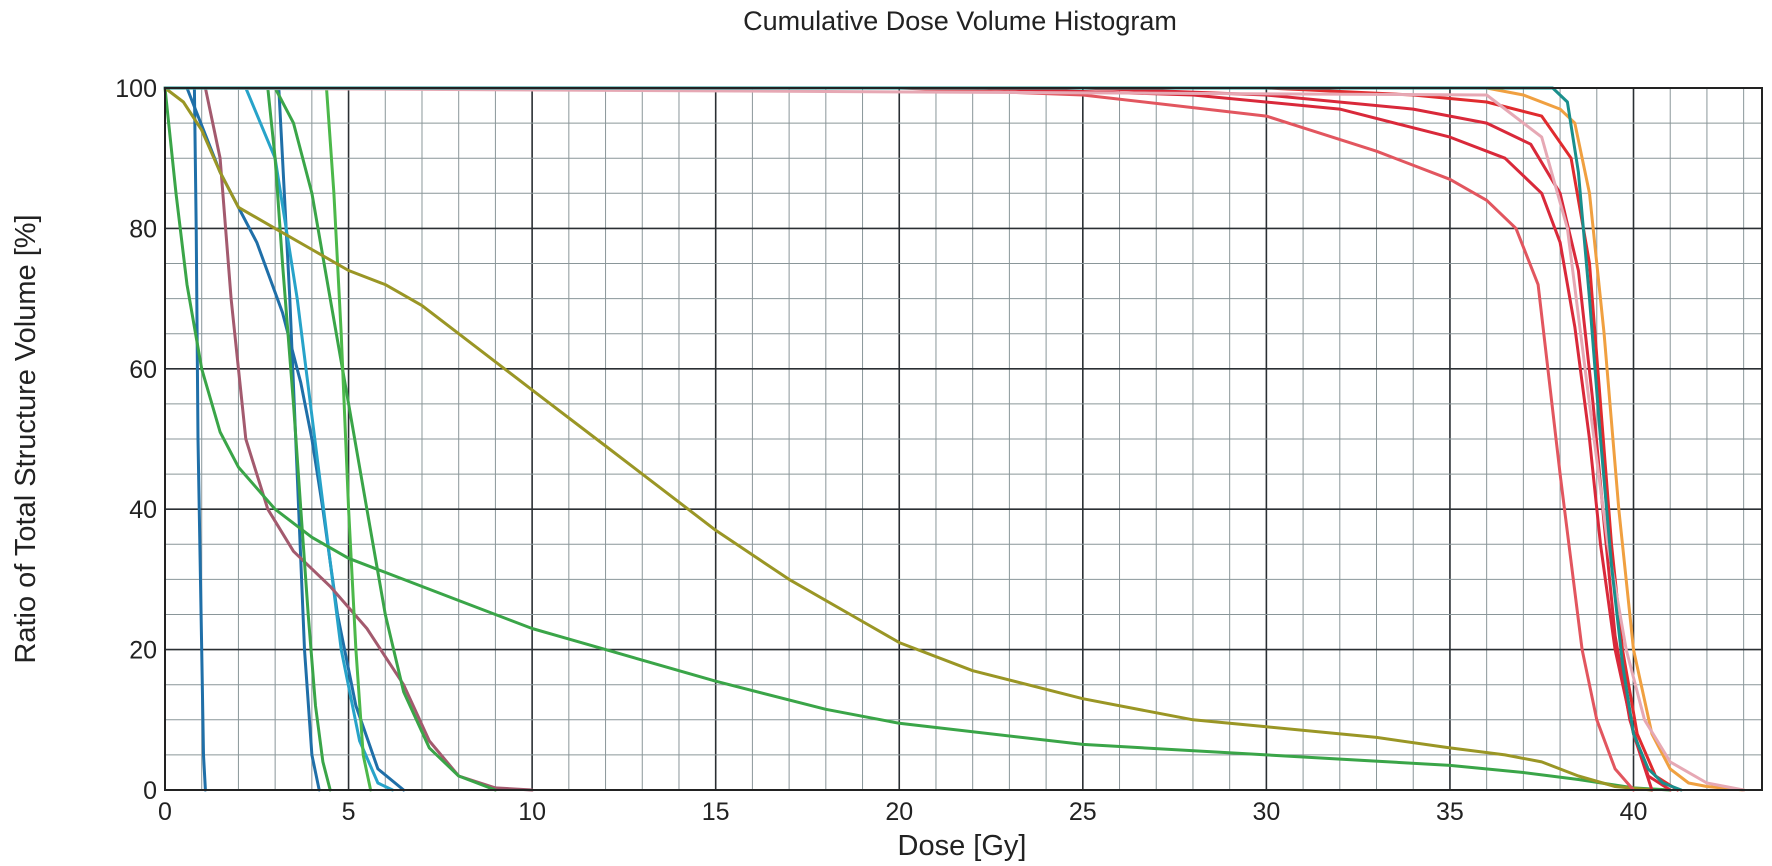  I want to click on x-tick-label: 10, so click(532, 812).